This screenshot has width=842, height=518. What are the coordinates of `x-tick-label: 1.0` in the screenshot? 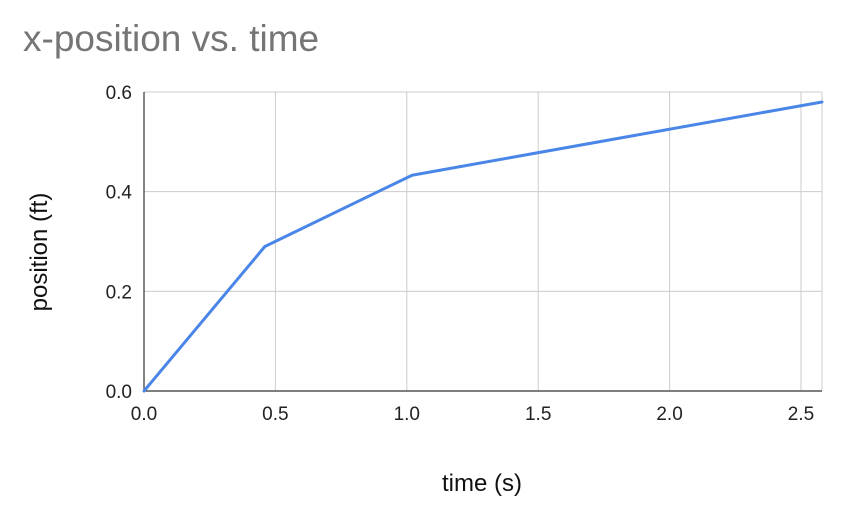 It's located at (407, 414).